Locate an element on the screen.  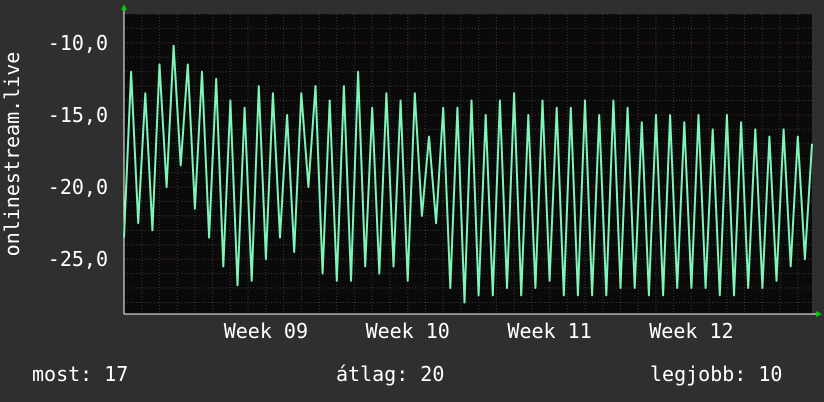
y-tick-label: -20,0 is located at coordinates (78, 187).